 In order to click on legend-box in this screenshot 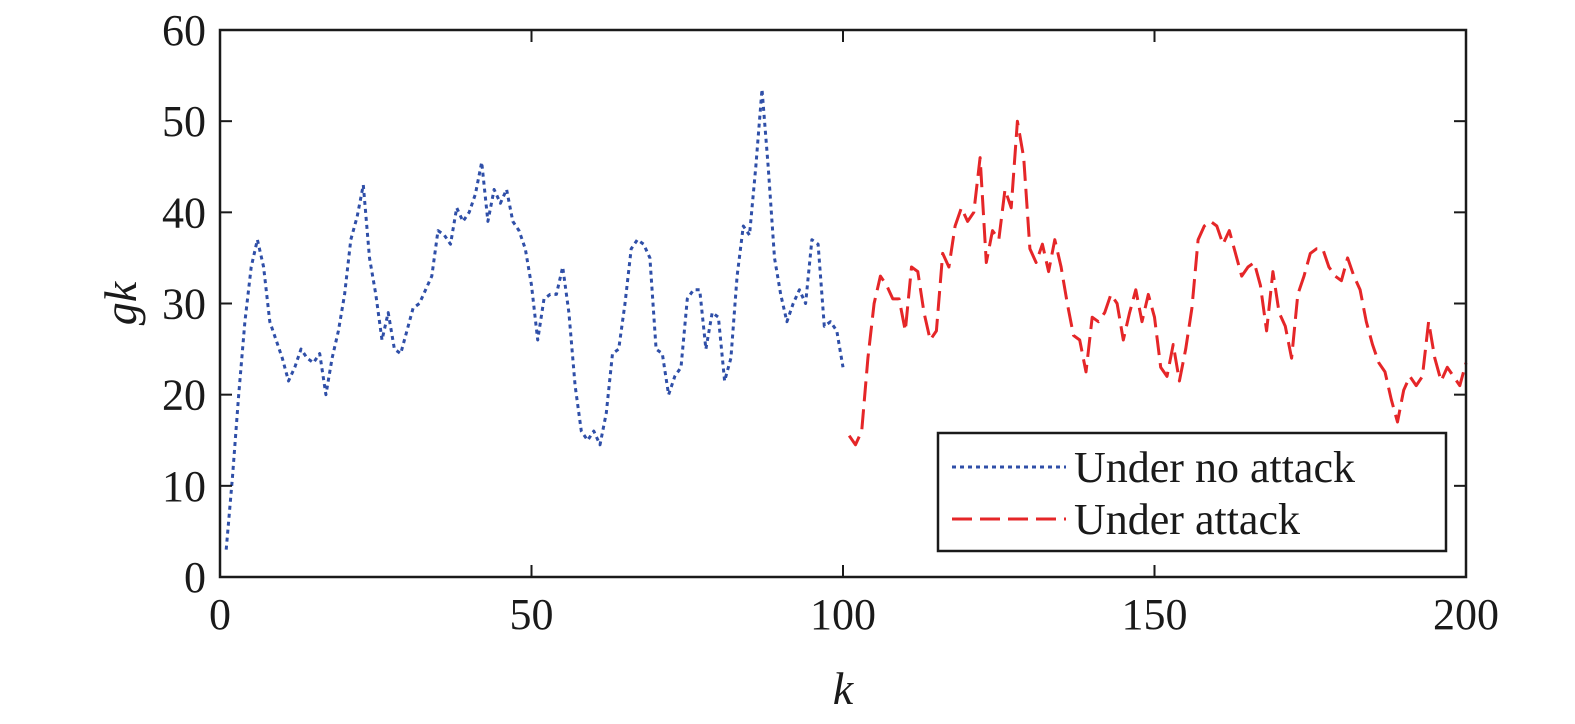, I will do `click(1192, 492)`.